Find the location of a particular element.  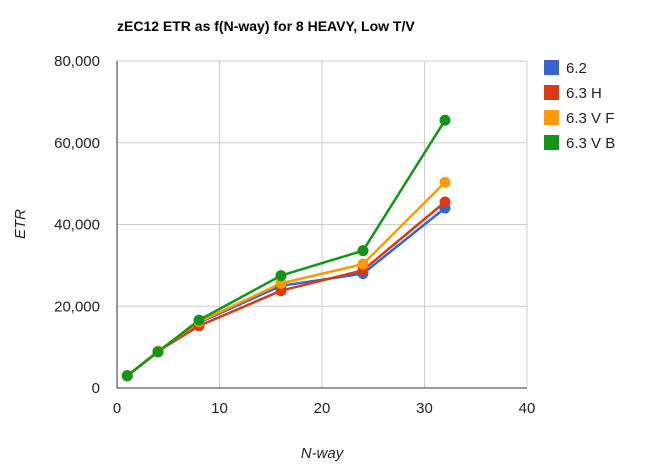

y-axis-label: ETR is located at coordinates (20, 224).